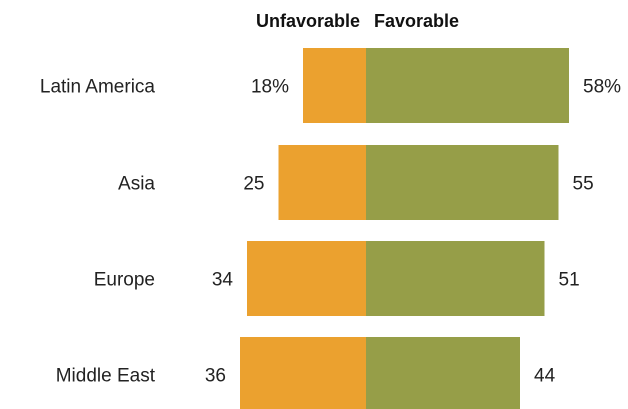  Describe the element at coordinates (270, 87) in the screenshot. I see `value-label-unfavorable-latin-america: 18%` at that location.